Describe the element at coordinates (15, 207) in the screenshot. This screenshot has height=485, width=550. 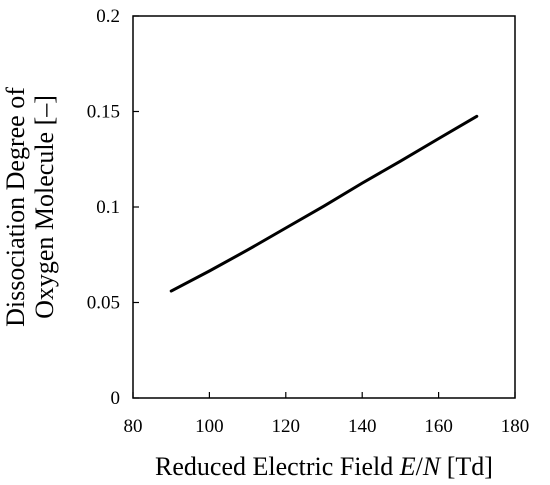
I see `y-axis-title-line-1: Dissociation Degree of` at that location.